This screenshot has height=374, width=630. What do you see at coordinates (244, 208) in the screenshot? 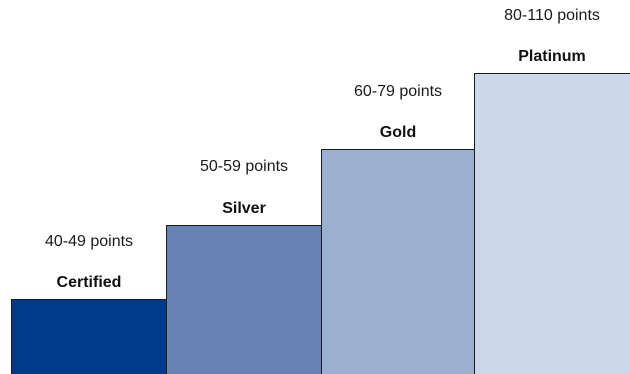
I see `tier-silver-name: Silver` at bounding box center [244, 208].